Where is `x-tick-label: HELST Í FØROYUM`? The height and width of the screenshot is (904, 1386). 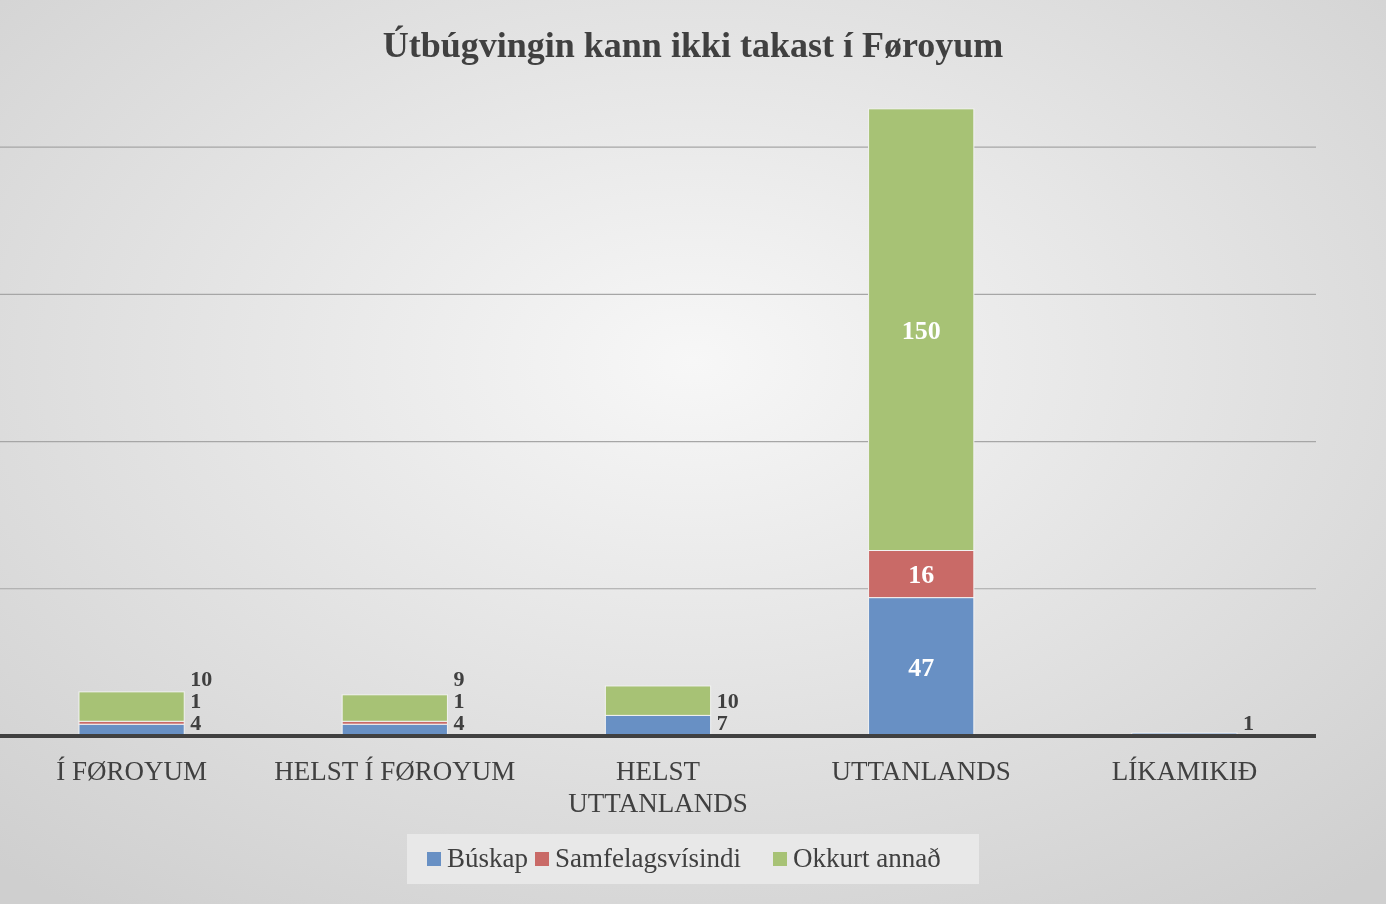
x-tick-label: HELST Í FØROYUM is located at coordinates (395, 771).